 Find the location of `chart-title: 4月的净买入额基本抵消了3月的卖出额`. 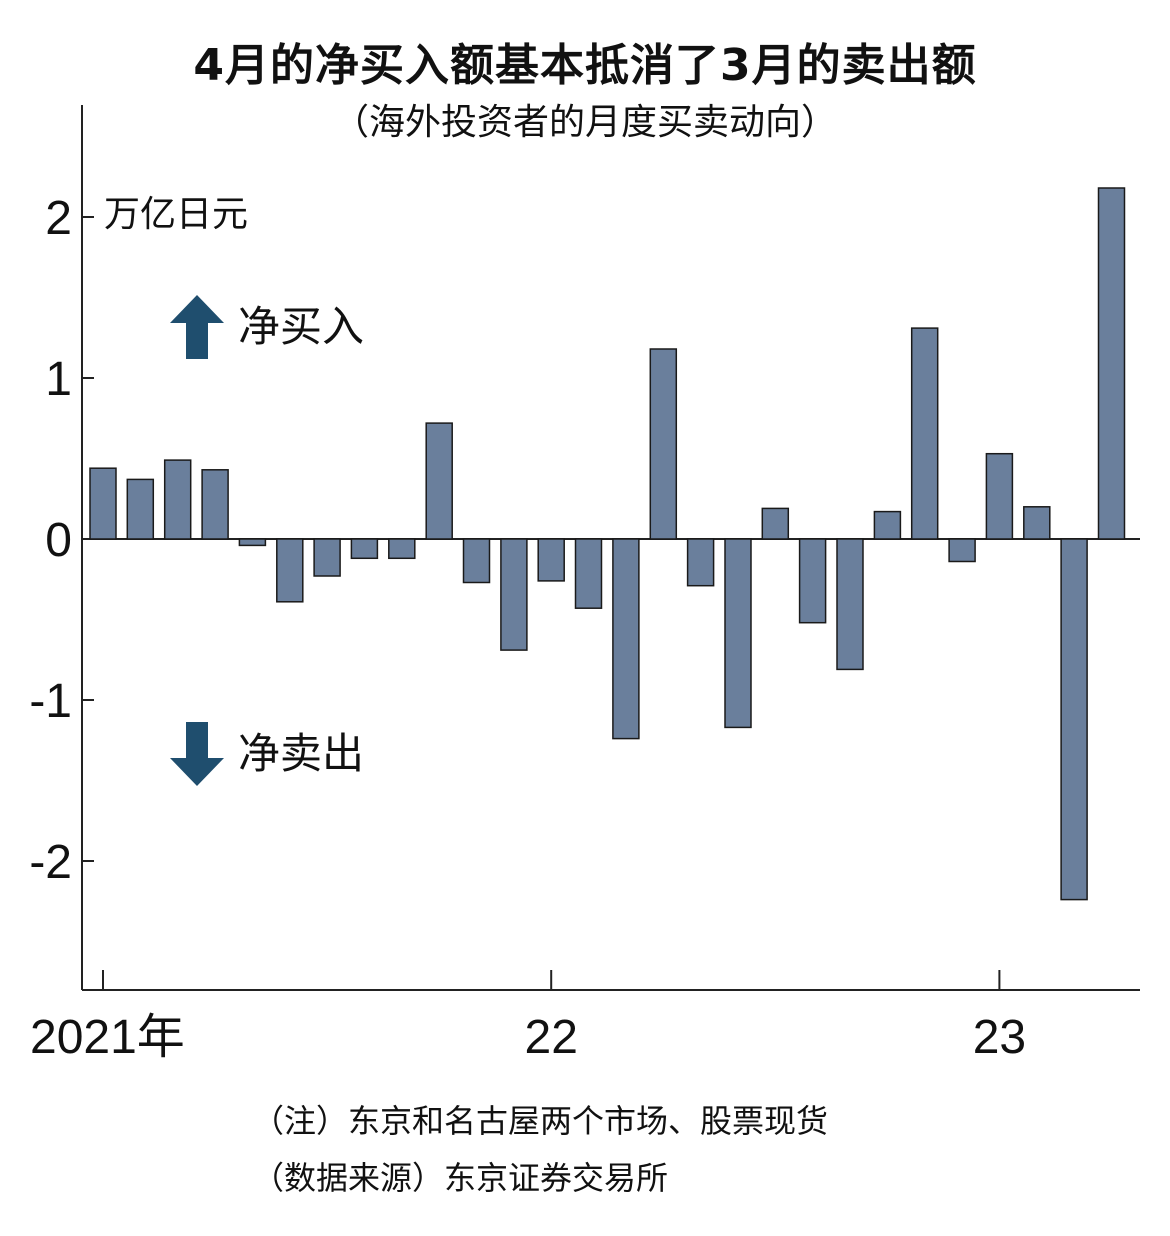

chart-title: 4月的净买入额基本抵消了3月的卖出额 is located at coordinates (585, 65).